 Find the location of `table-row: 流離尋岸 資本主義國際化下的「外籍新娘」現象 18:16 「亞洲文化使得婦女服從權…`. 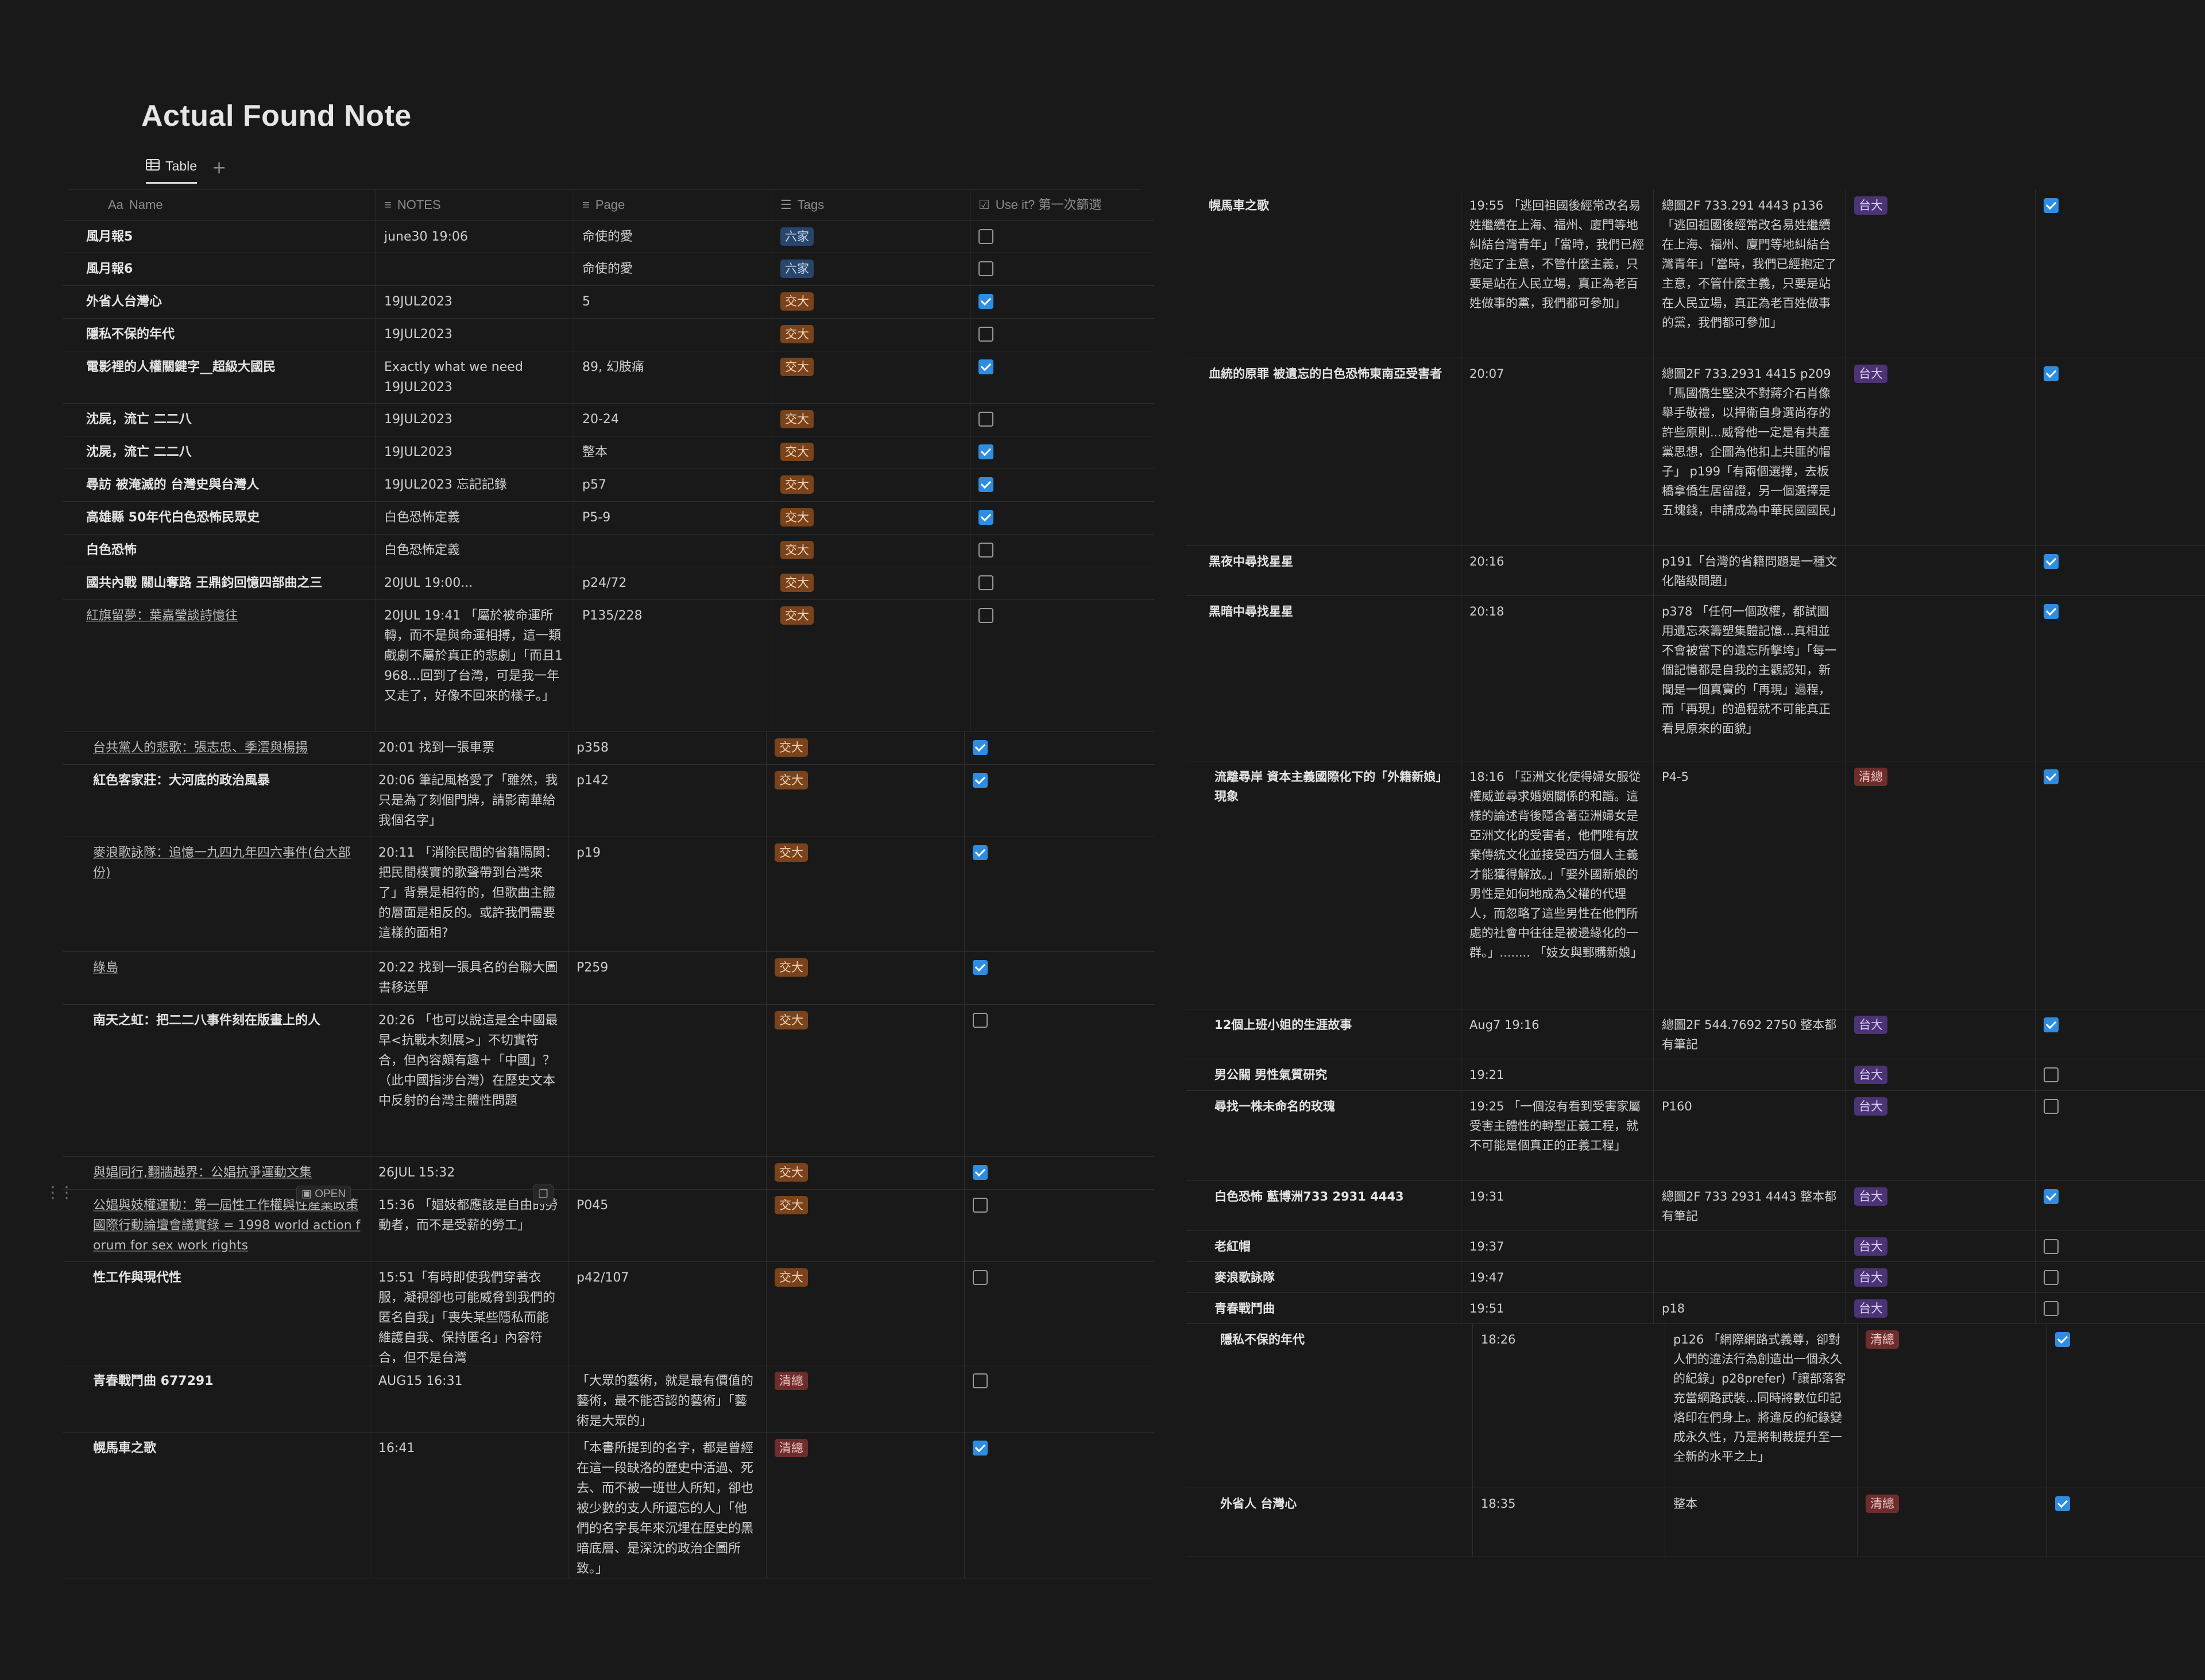

table-row: 流離尋岸 資本主義國際化下的「外籍新娘」現象 18:16 「亞洲文化使得婦女服從權… is located at coordinates (1695, 885).